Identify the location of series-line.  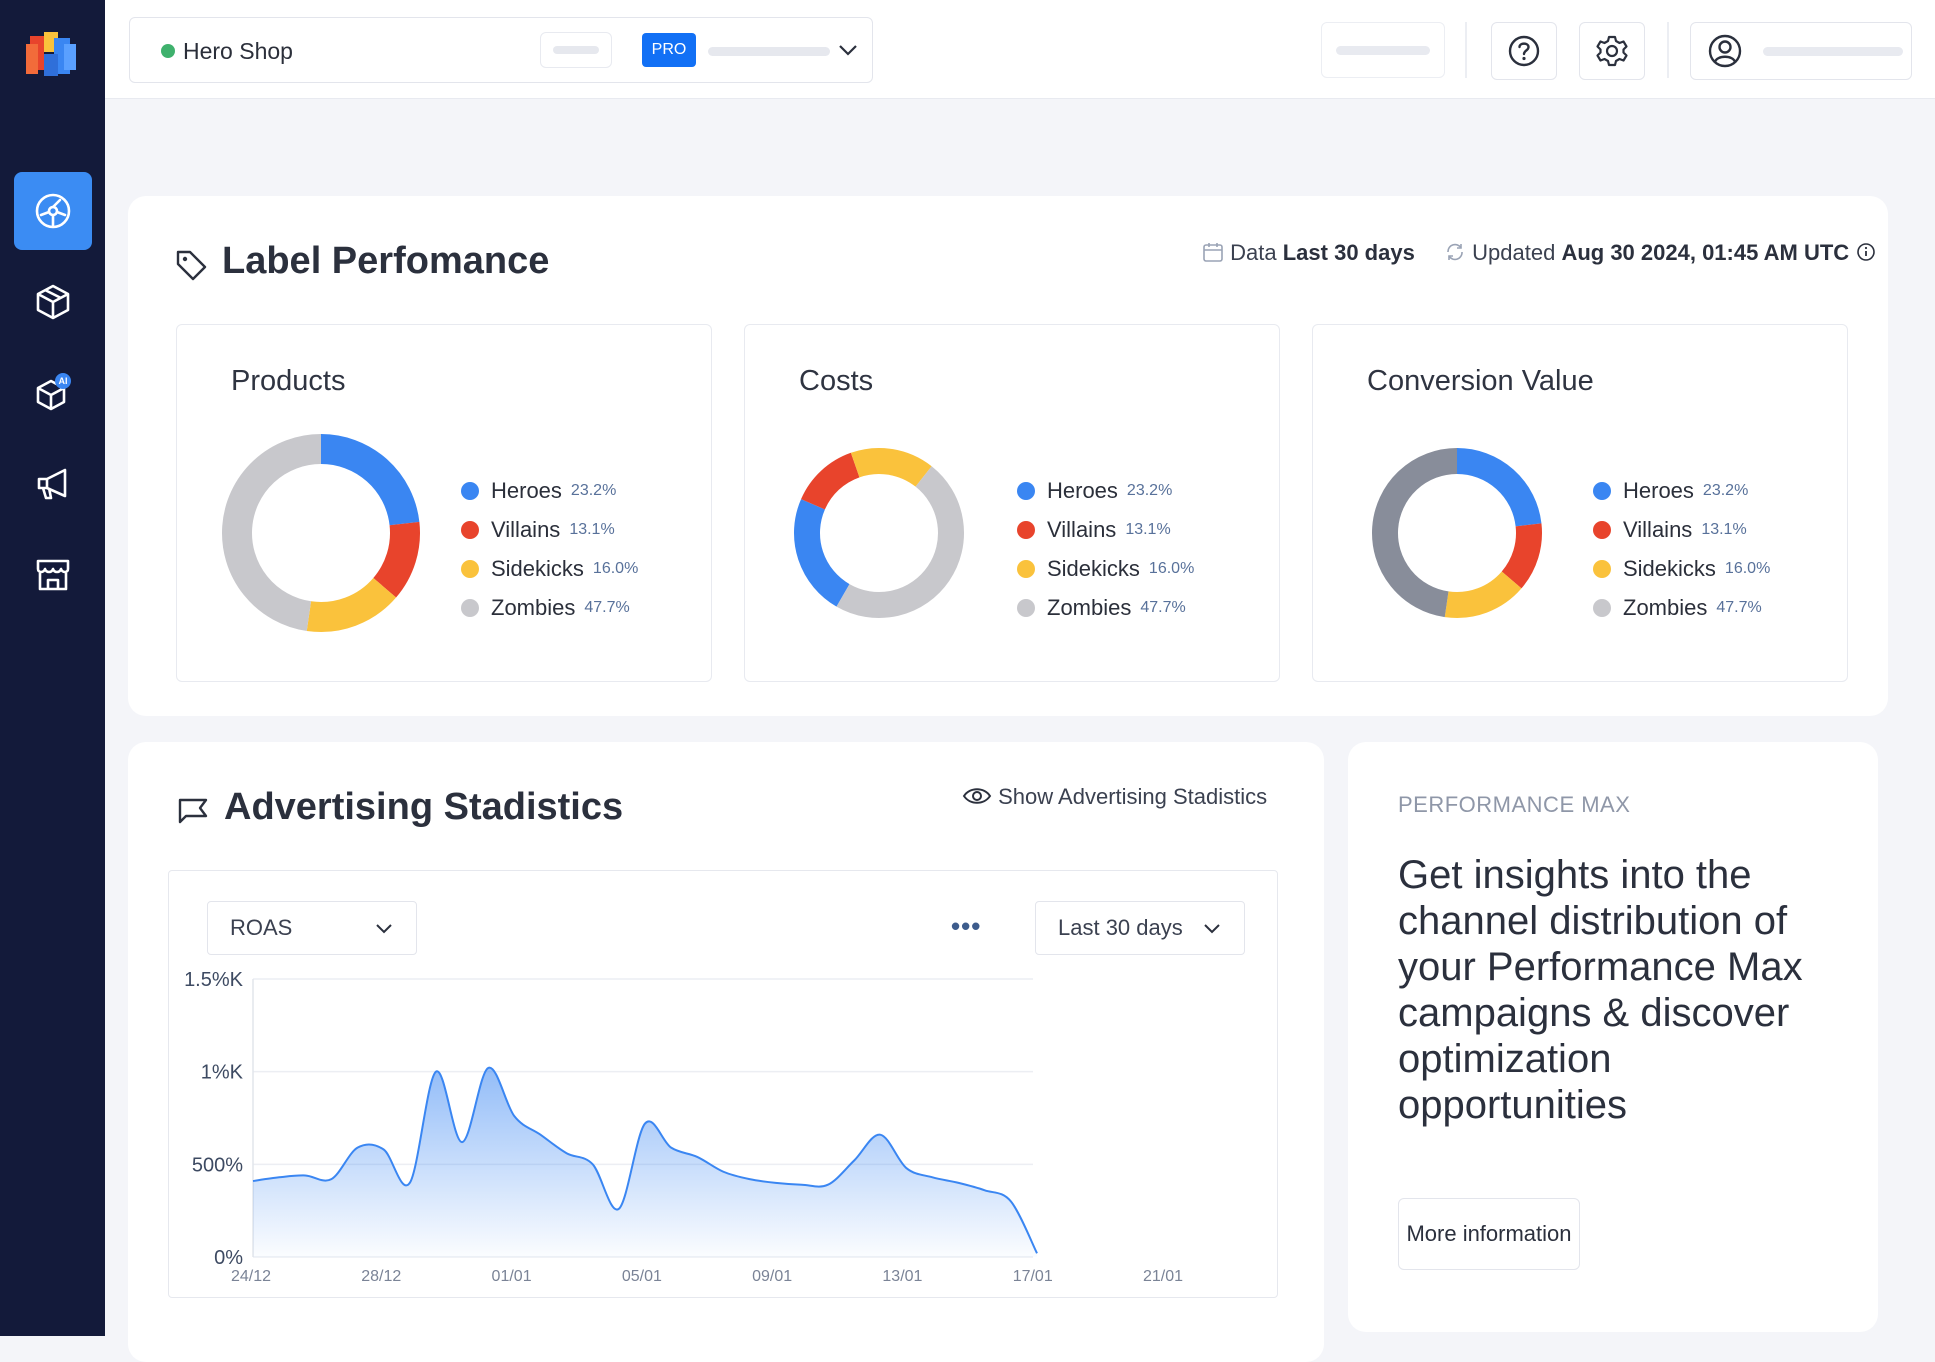
(645, 1160).